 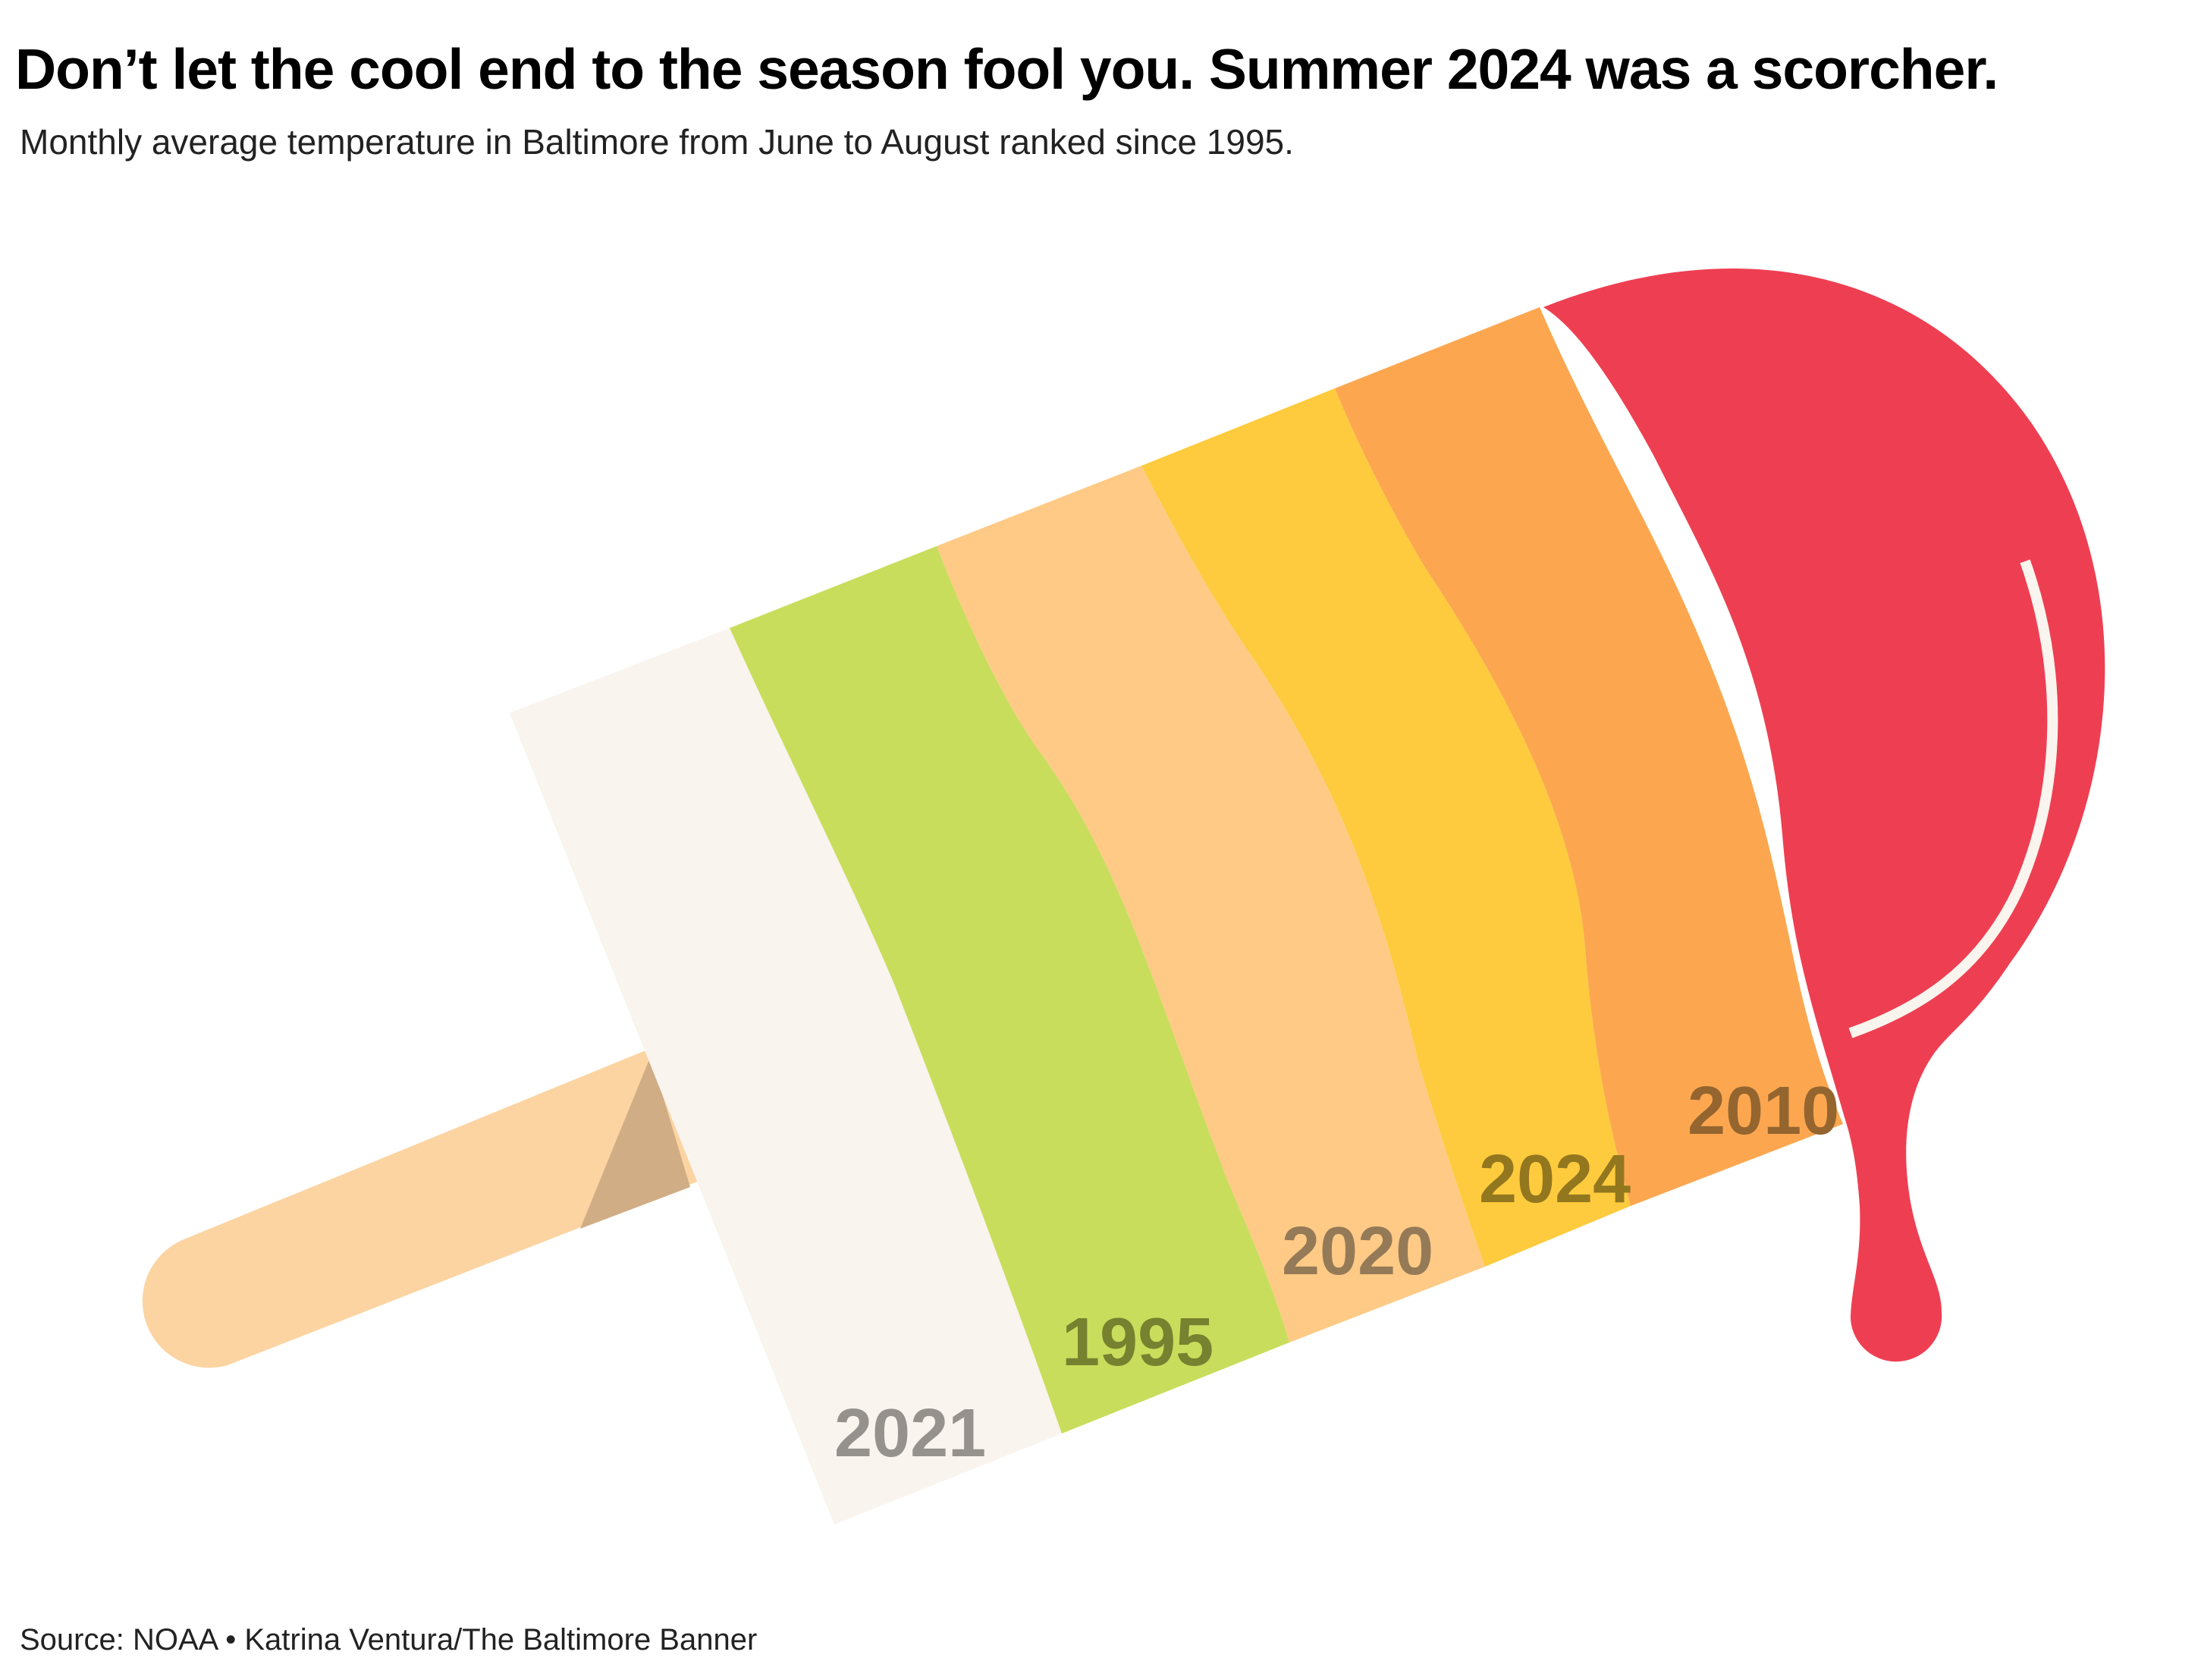 What do you see at coordinates (910, 1433) in the screenshot?
I see `rank-label-2021: 2021` at bounding box center [910, 1433].